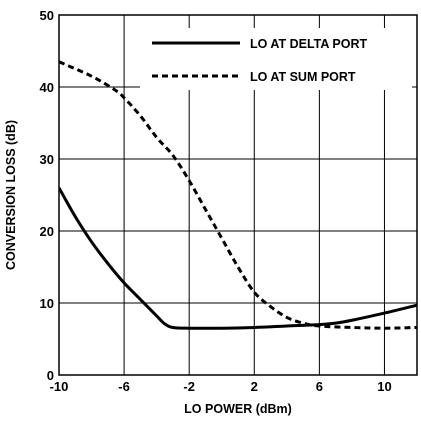 Image resolution: width=421 pixels, height=422 pixels. What do you see at coordinates (254, 386) in the screenshot?
I see `x-tick-label: 2` at bounding box center [254, 386].